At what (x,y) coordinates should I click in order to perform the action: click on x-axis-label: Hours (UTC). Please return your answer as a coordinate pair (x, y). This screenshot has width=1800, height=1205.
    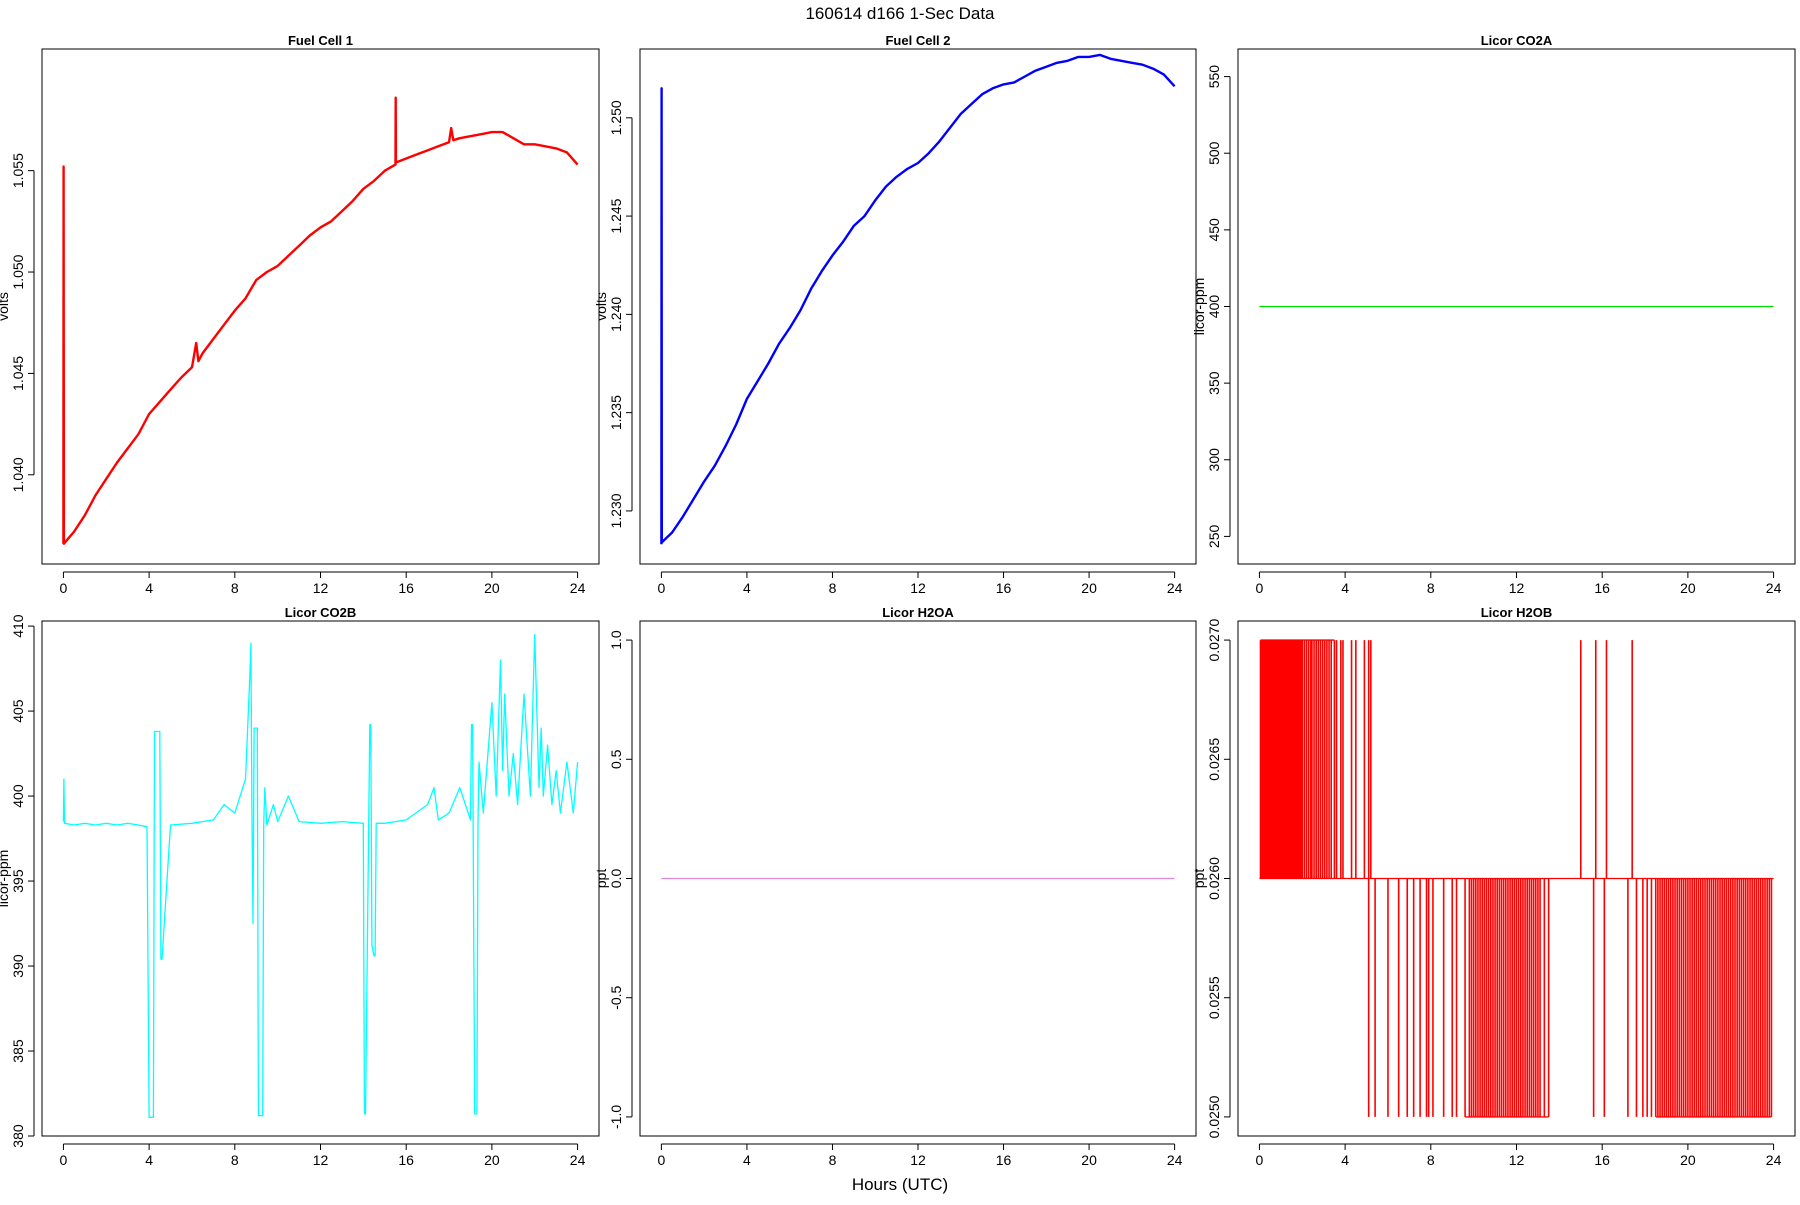
    Looking at the image, I should click on (900, 1184).